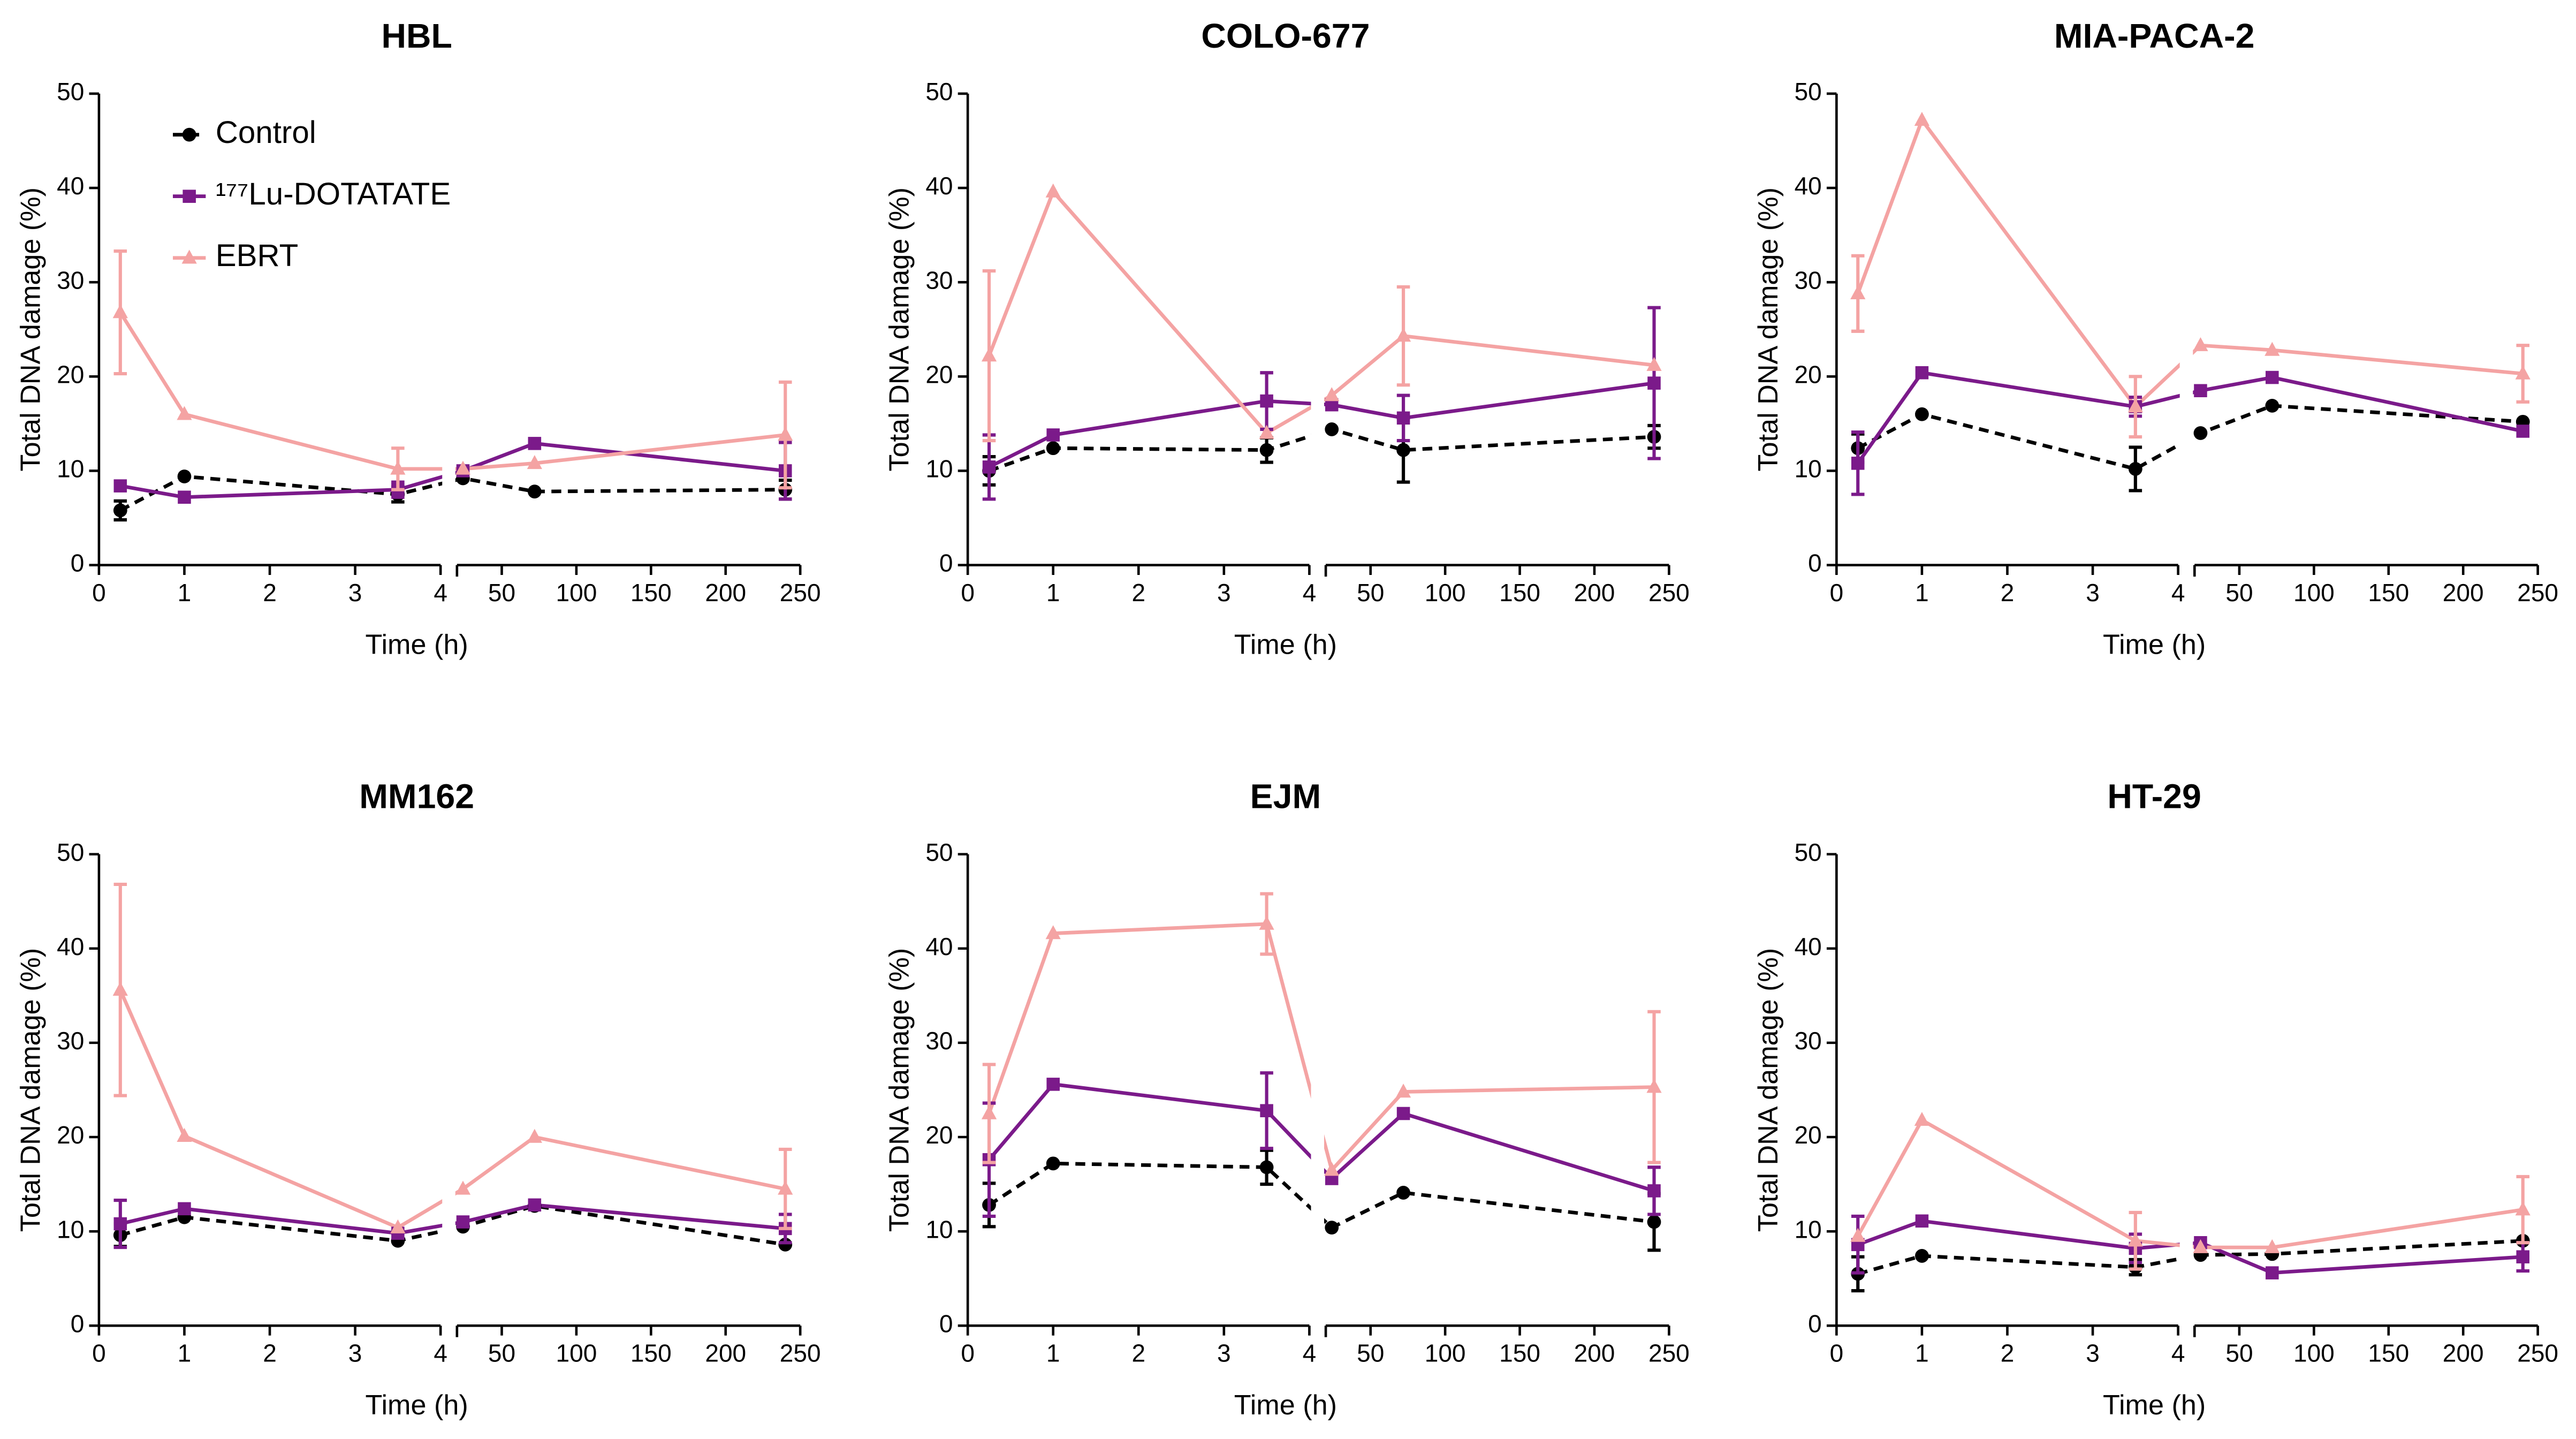 The image size is (2576, 1439). I want to click on legend-label: Control, so click(266, 132).